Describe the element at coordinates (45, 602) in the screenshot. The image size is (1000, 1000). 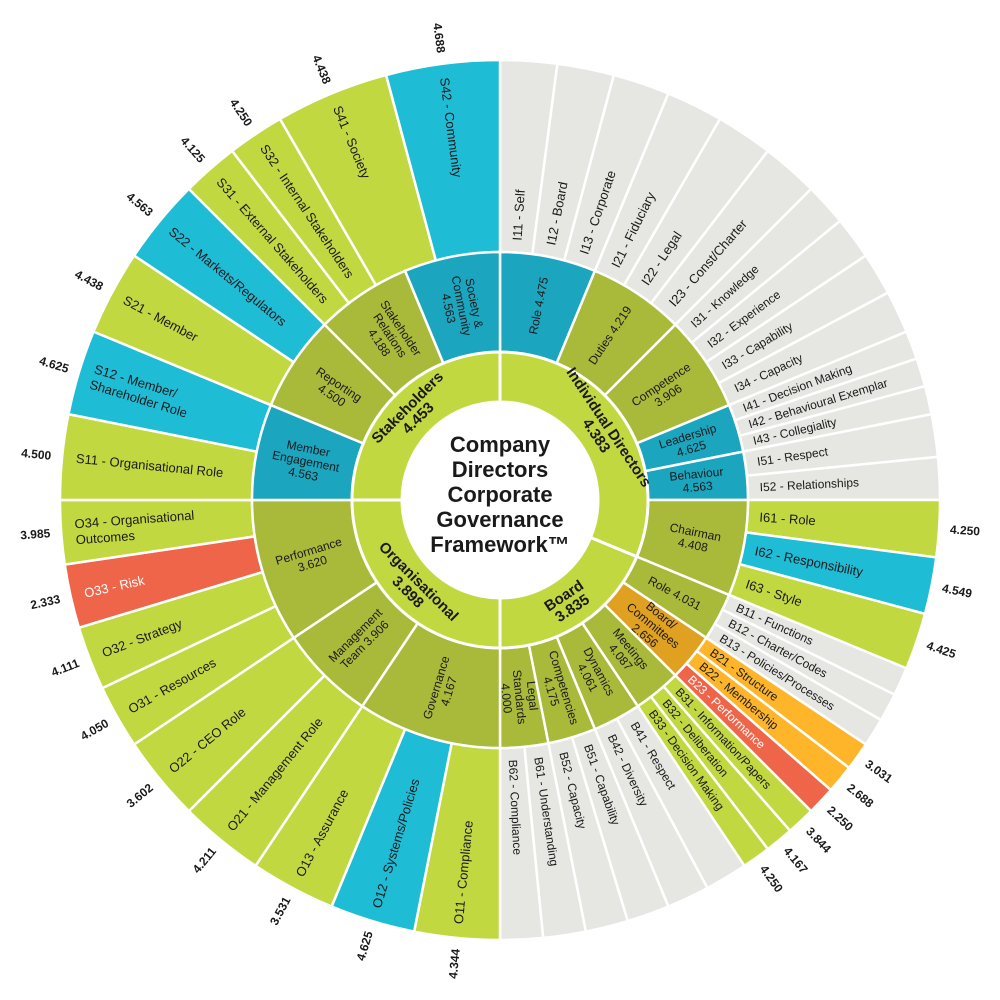
I see `item-score: 2.333` at that location.